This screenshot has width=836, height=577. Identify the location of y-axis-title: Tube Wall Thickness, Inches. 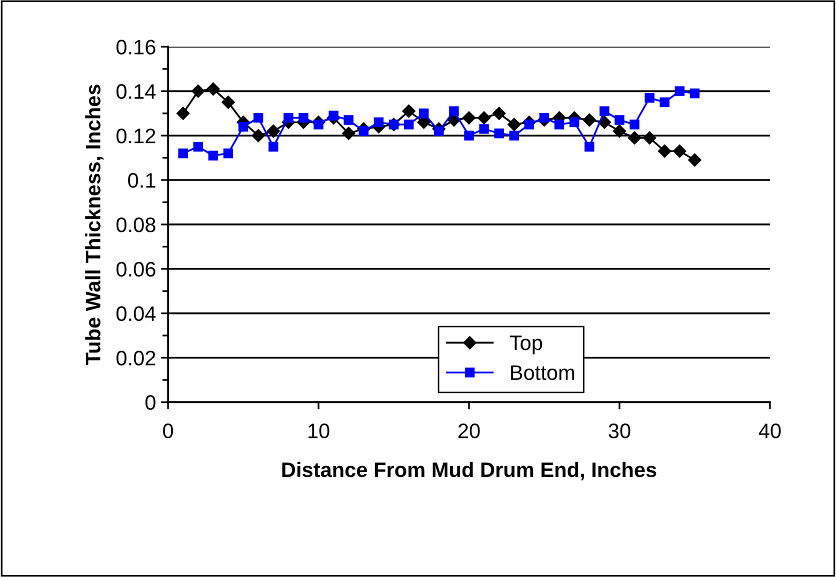
(94, 224).